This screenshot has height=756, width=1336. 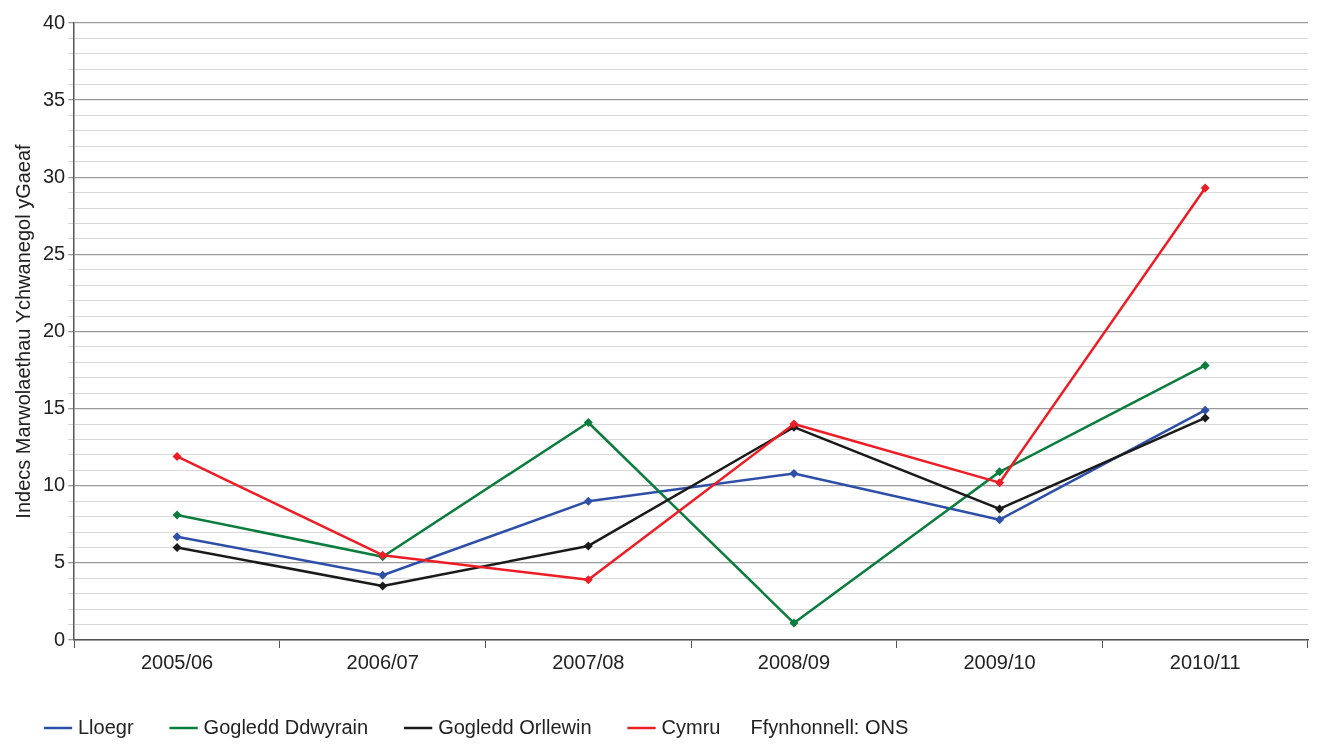 What do you see at coordinates (286, 726) in the screenshot?
I see `legend-label: Gogledd Ddwyrain` at bounding box center [286, 726].